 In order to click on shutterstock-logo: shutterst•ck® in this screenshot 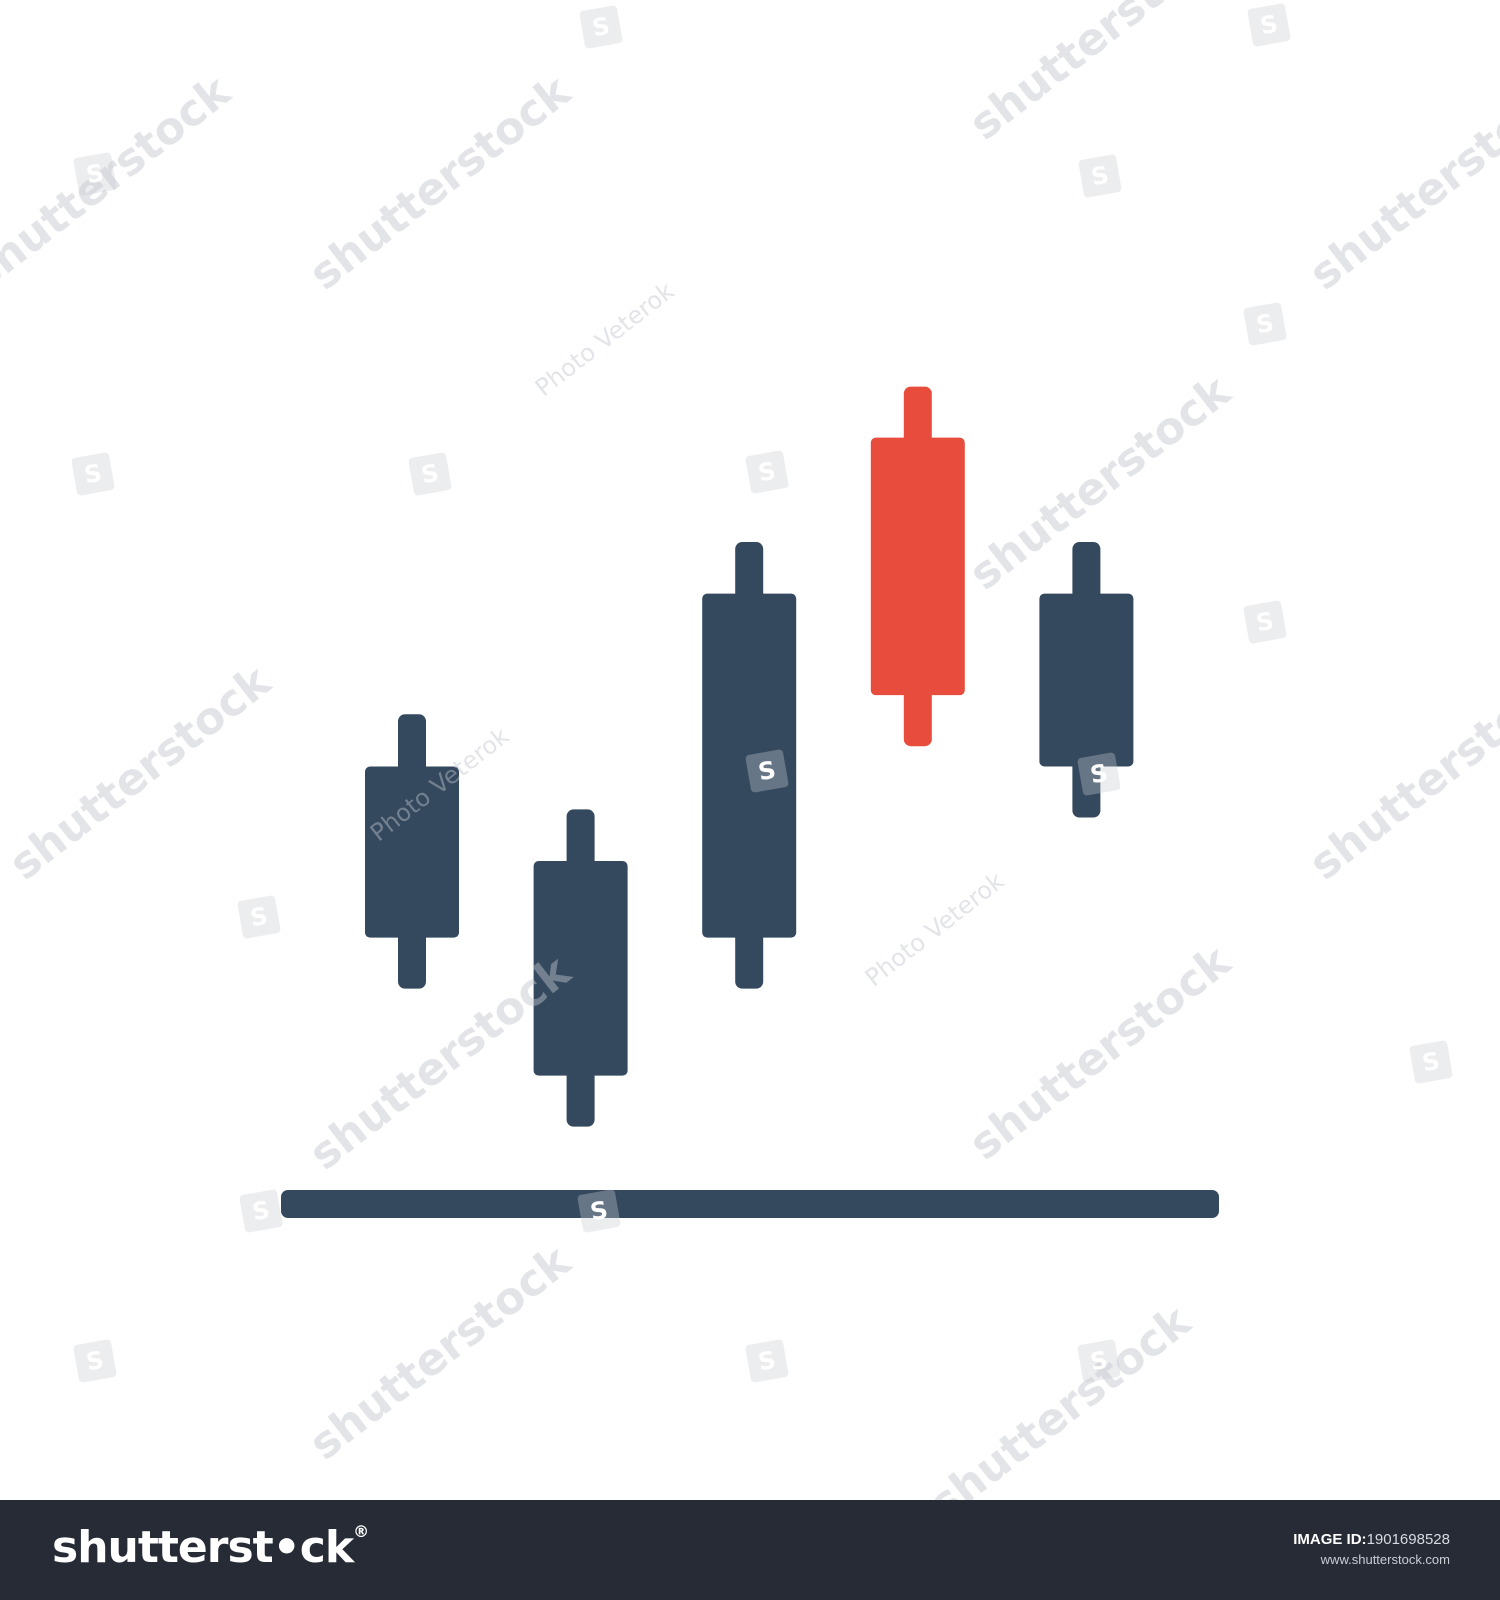, I will do `click(210, 1547)`.